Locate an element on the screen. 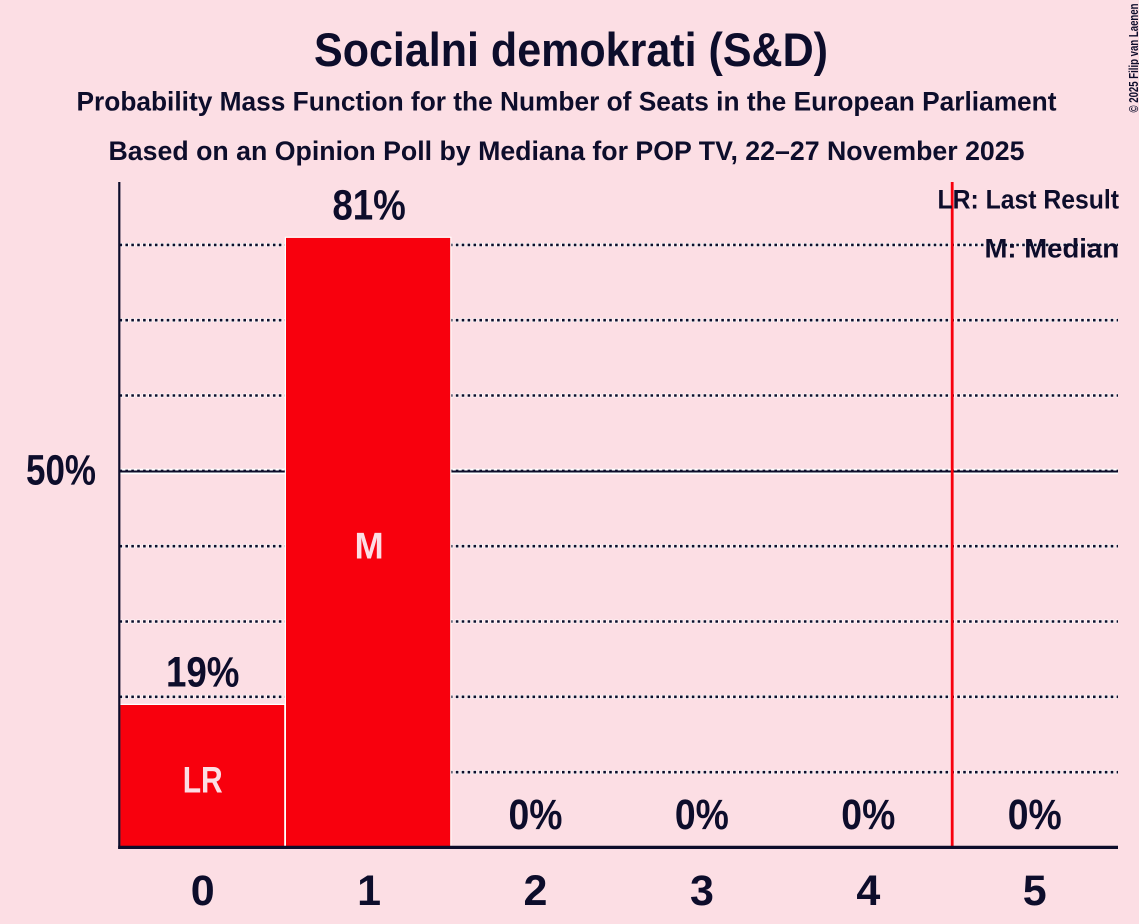 The width and height of the screenshot is (1139, 924). svg-text: M is located at coordinates (369, 545).